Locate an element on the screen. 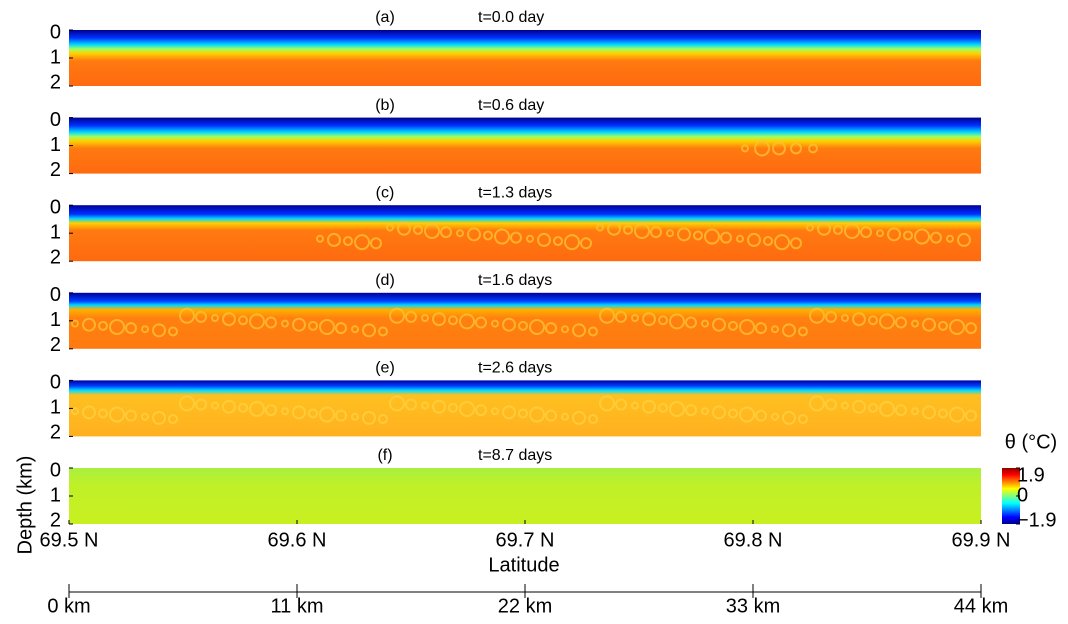 Image resolution: width=1068 pixels, height=624 pixels. panel-label: (b) is located at coordinates (385, 105).